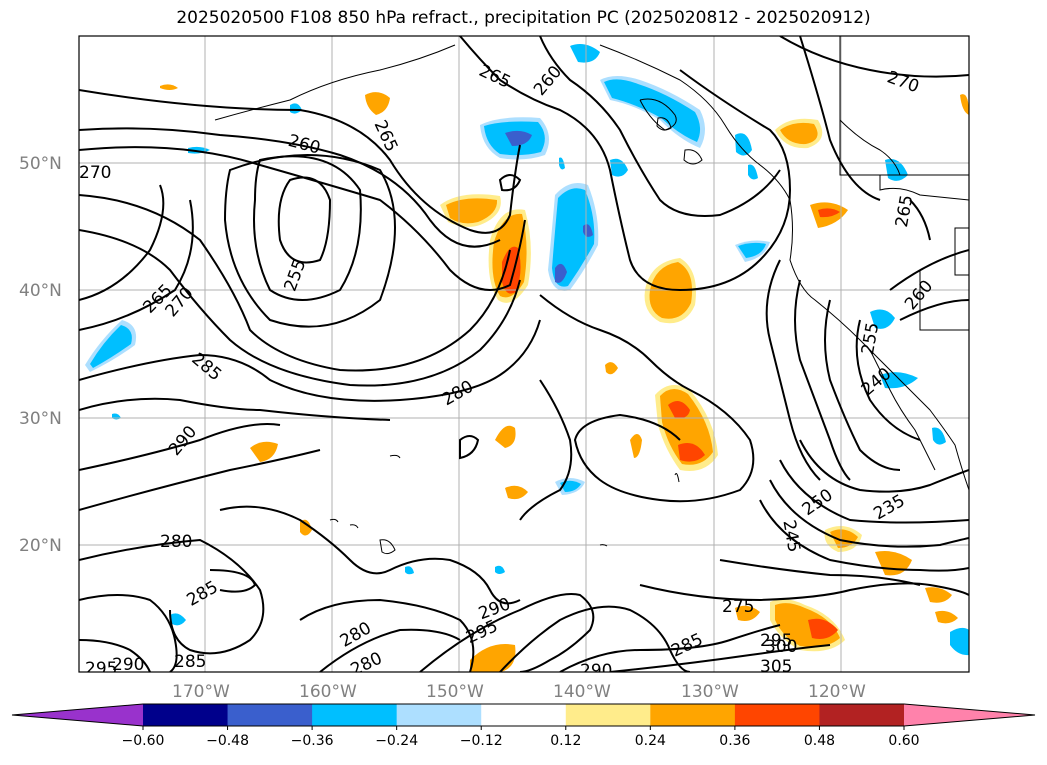 Image resolution: width=1047 pixels, height=765 pixels. Describe the element at coordinates (227, 741) in the screenshot. I see `colorbar-tick-label: −0.48` at that location.